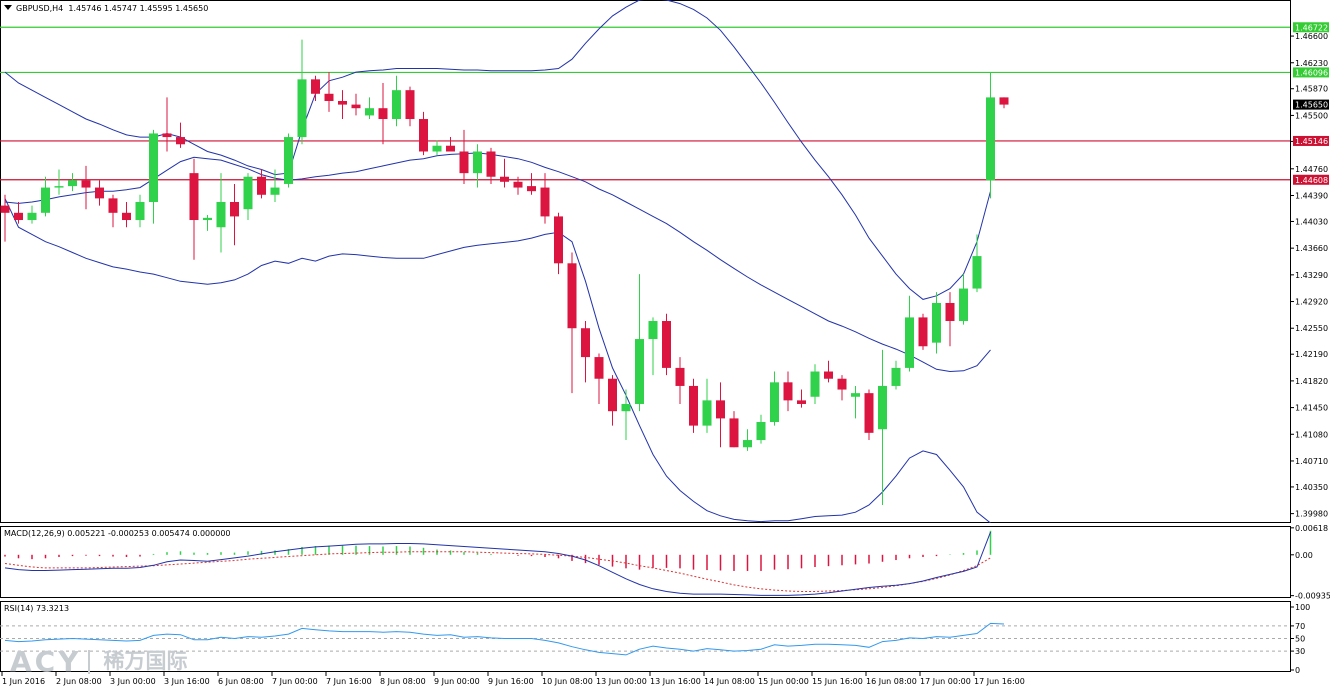  I want to click on price-axis-label: 1.46230, so click(1311, 63).